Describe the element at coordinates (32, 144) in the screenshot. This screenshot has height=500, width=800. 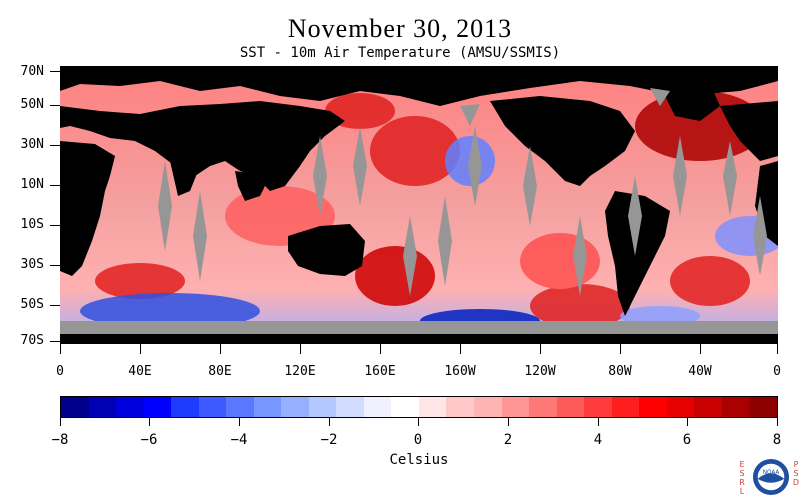
I see `lat-label-30n: 30N` at that location.